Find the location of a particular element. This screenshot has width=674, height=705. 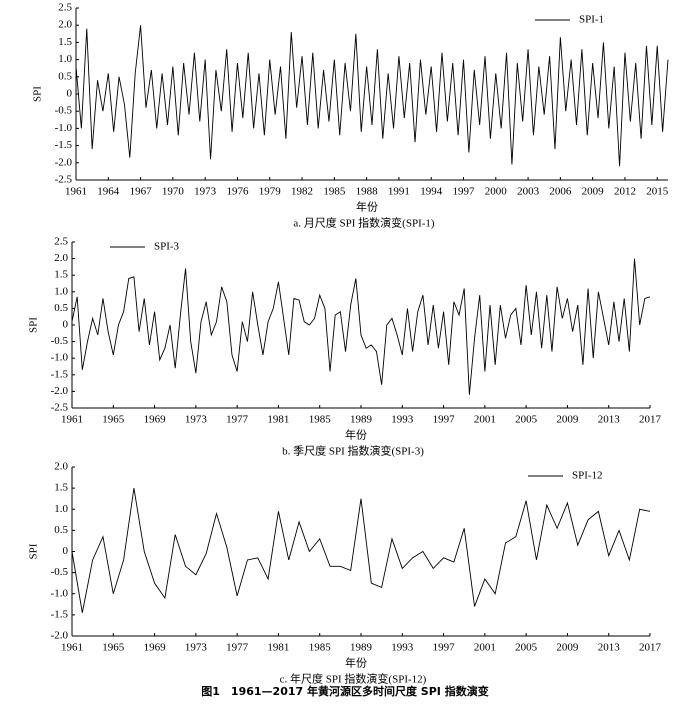

x-tick-label: 1970 is located at coordinates (173, 192).